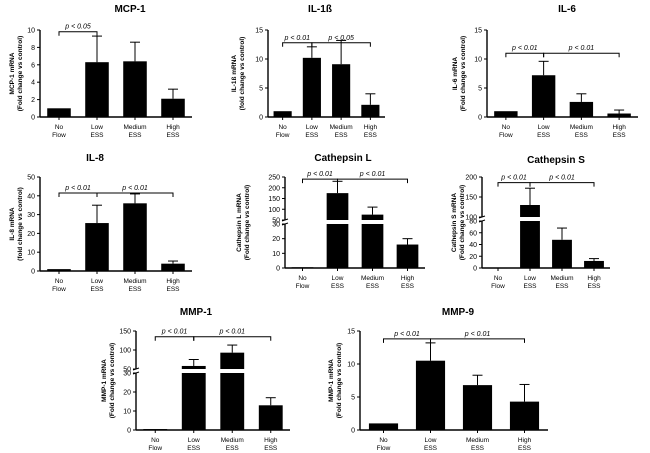 This screenshot has height=453, width=650. I want to click on chart-title: IL-6, so click(567, 9).